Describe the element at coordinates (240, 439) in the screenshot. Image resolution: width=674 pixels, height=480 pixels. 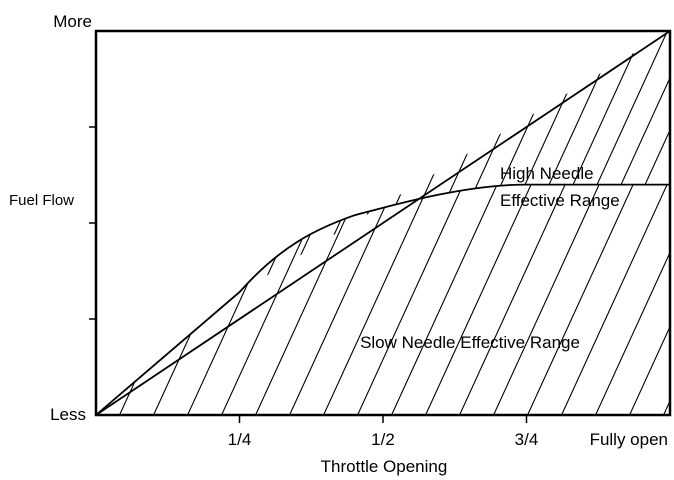
I see `x-tick-label: 1/4` at that location.